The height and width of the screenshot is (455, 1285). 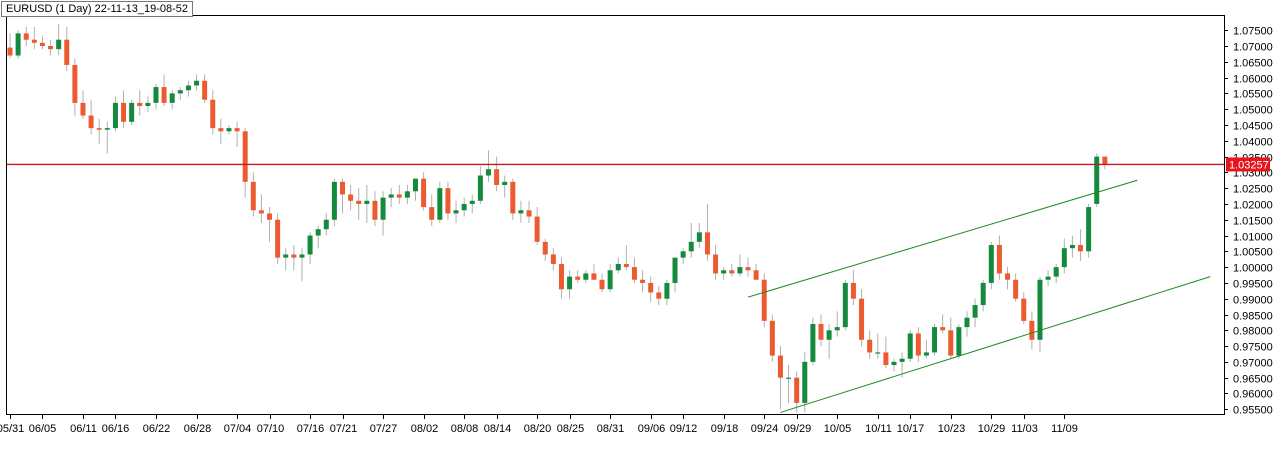 I want to click on x-tick-label: 08/31, so click(x=611, y=429).